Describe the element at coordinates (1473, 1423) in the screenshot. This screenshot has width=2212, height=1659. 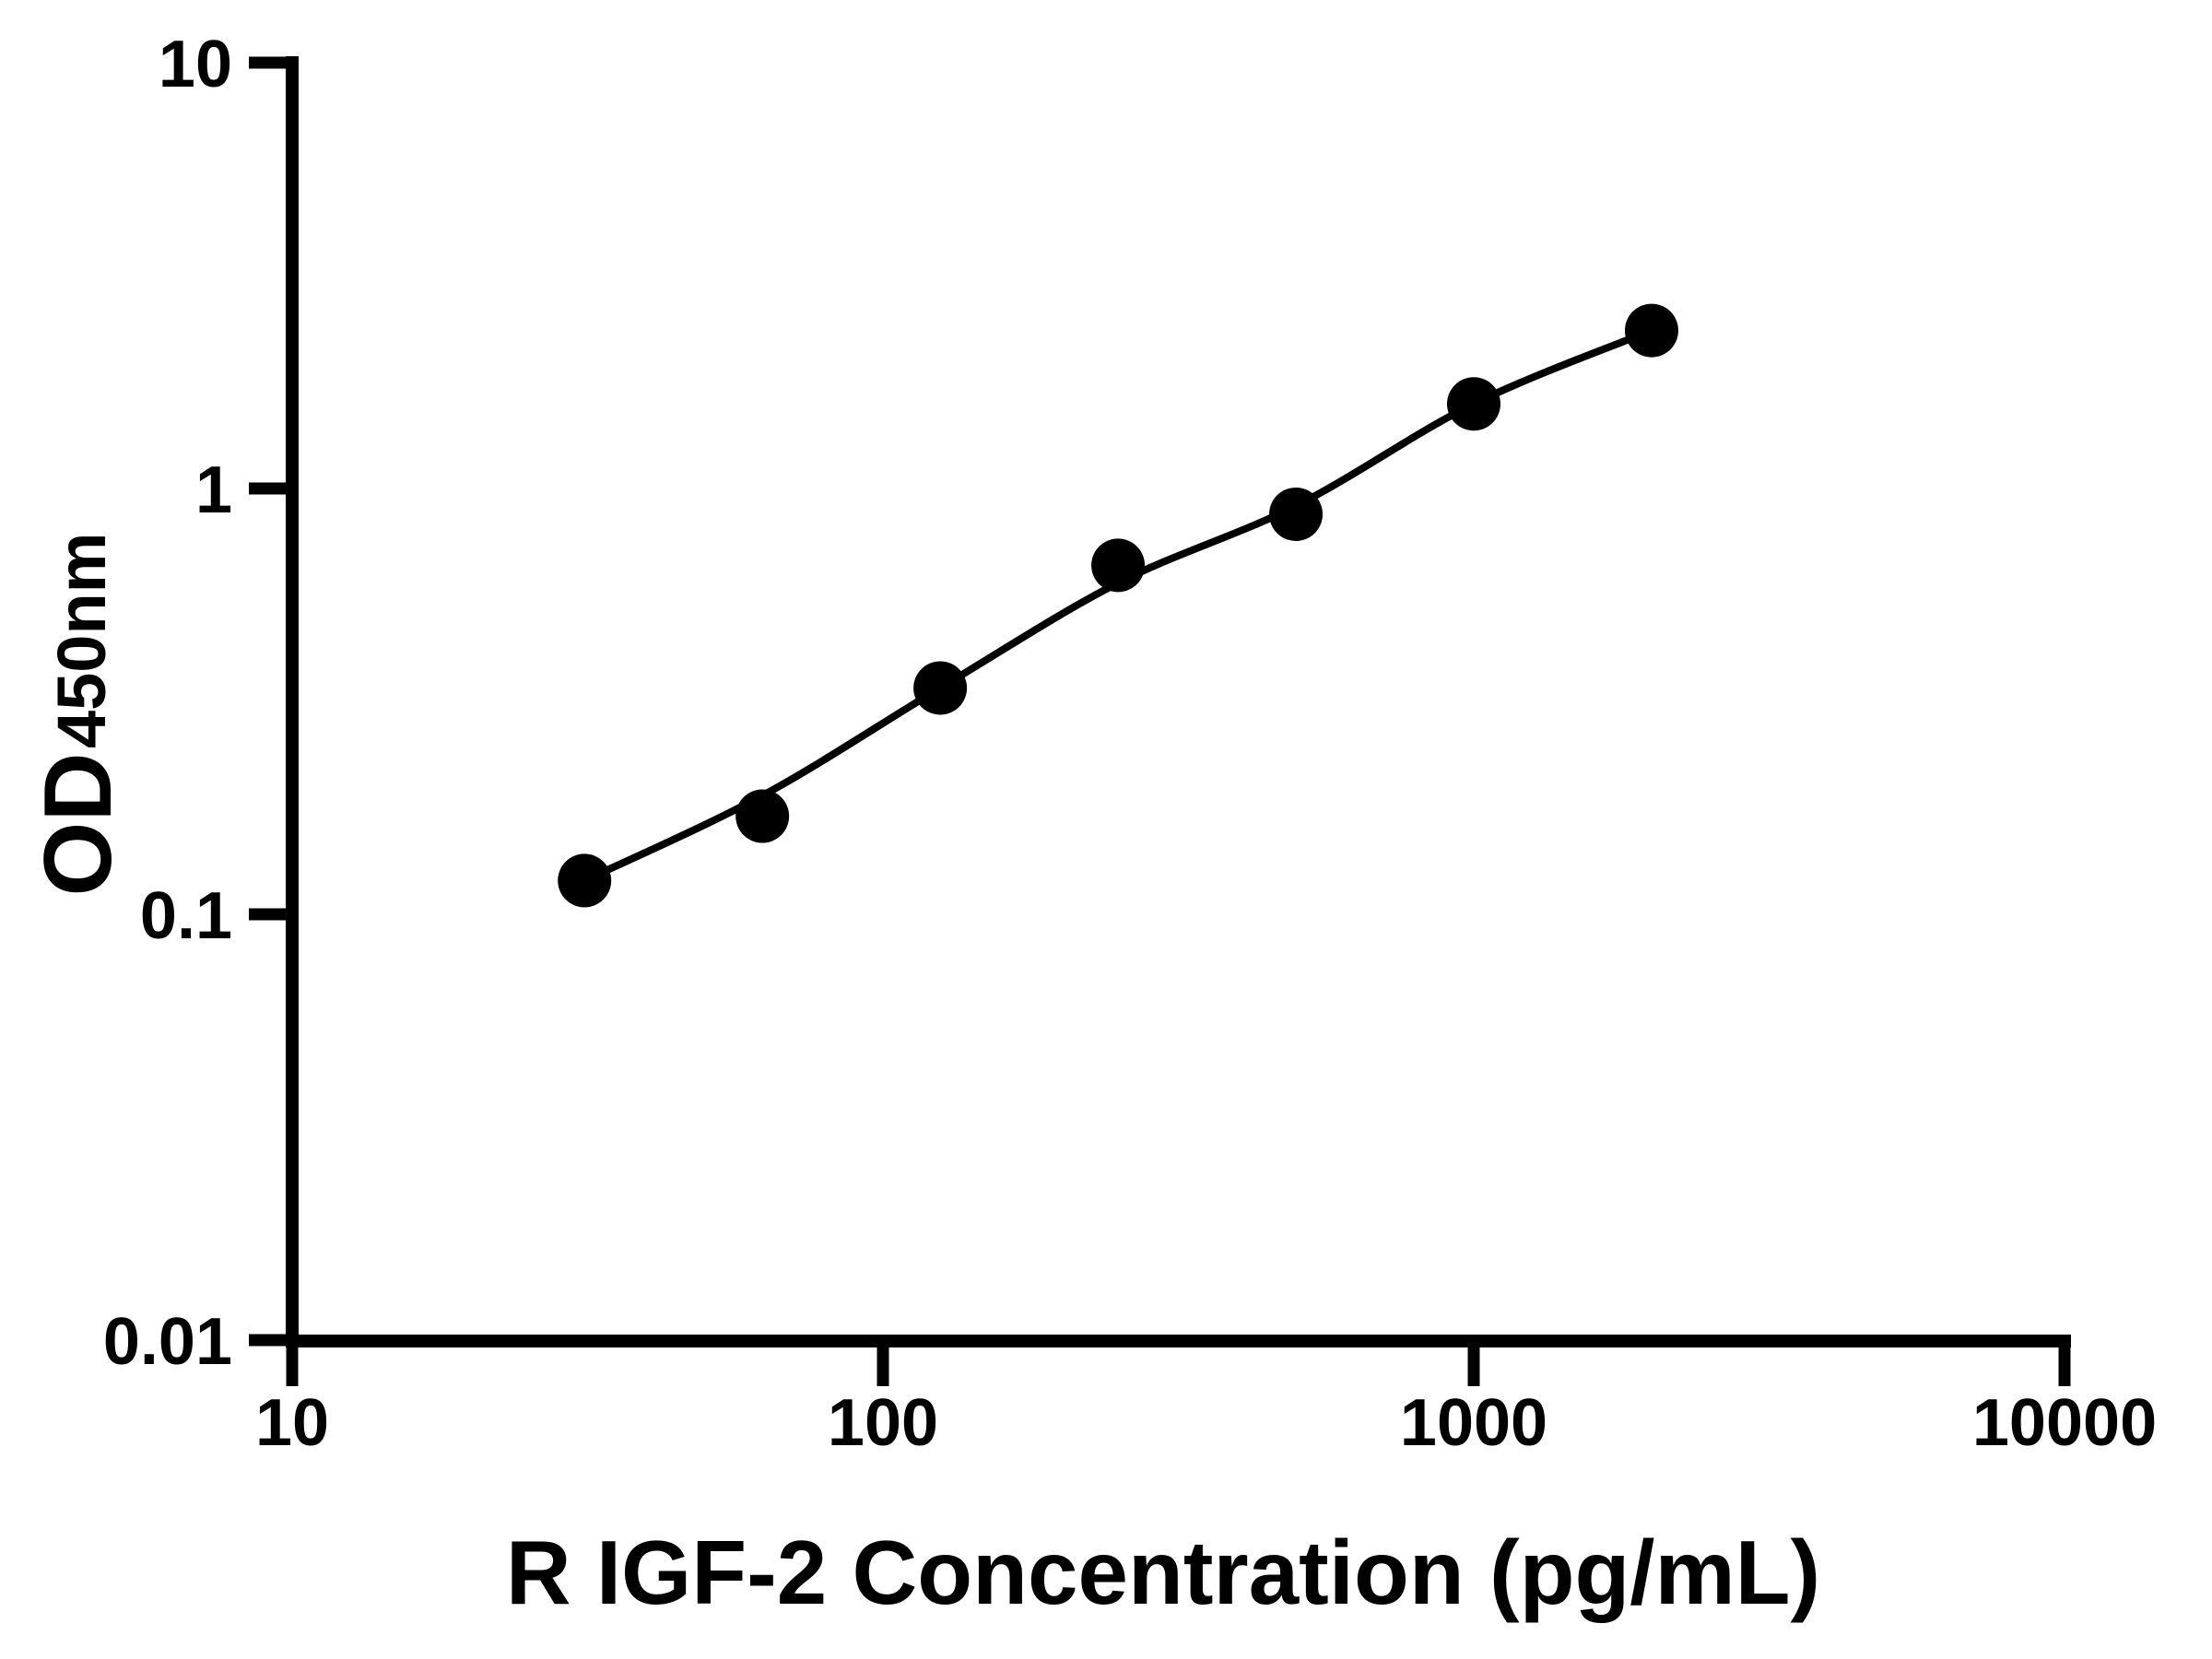
I see `x-tick-label: 1000` at that location.